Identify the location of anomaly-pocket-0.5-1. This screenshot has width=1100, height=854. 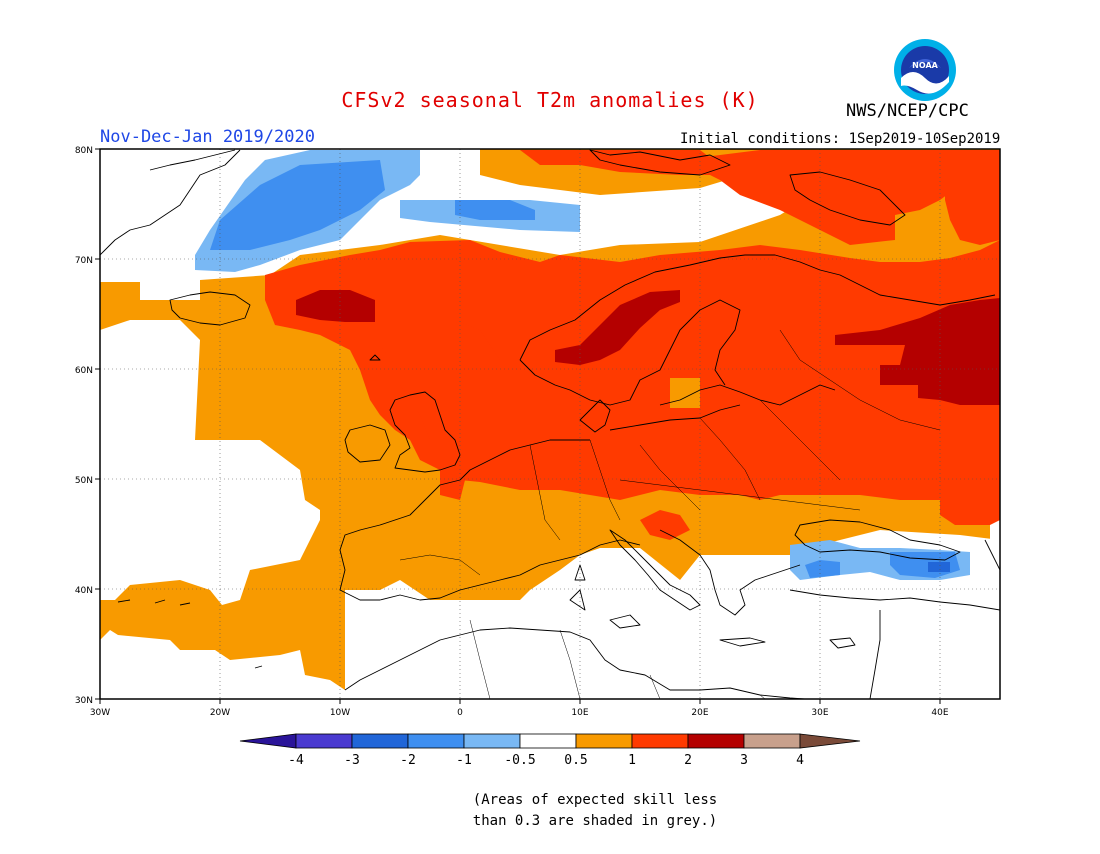
(685, 393).